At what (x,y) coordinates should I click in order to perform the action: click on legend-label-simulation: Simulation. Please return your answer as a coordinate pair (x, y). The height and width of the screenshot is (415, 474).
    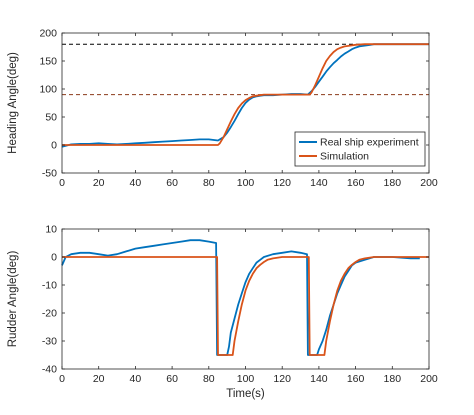
    Looking at the image, I should click on (344, 157).